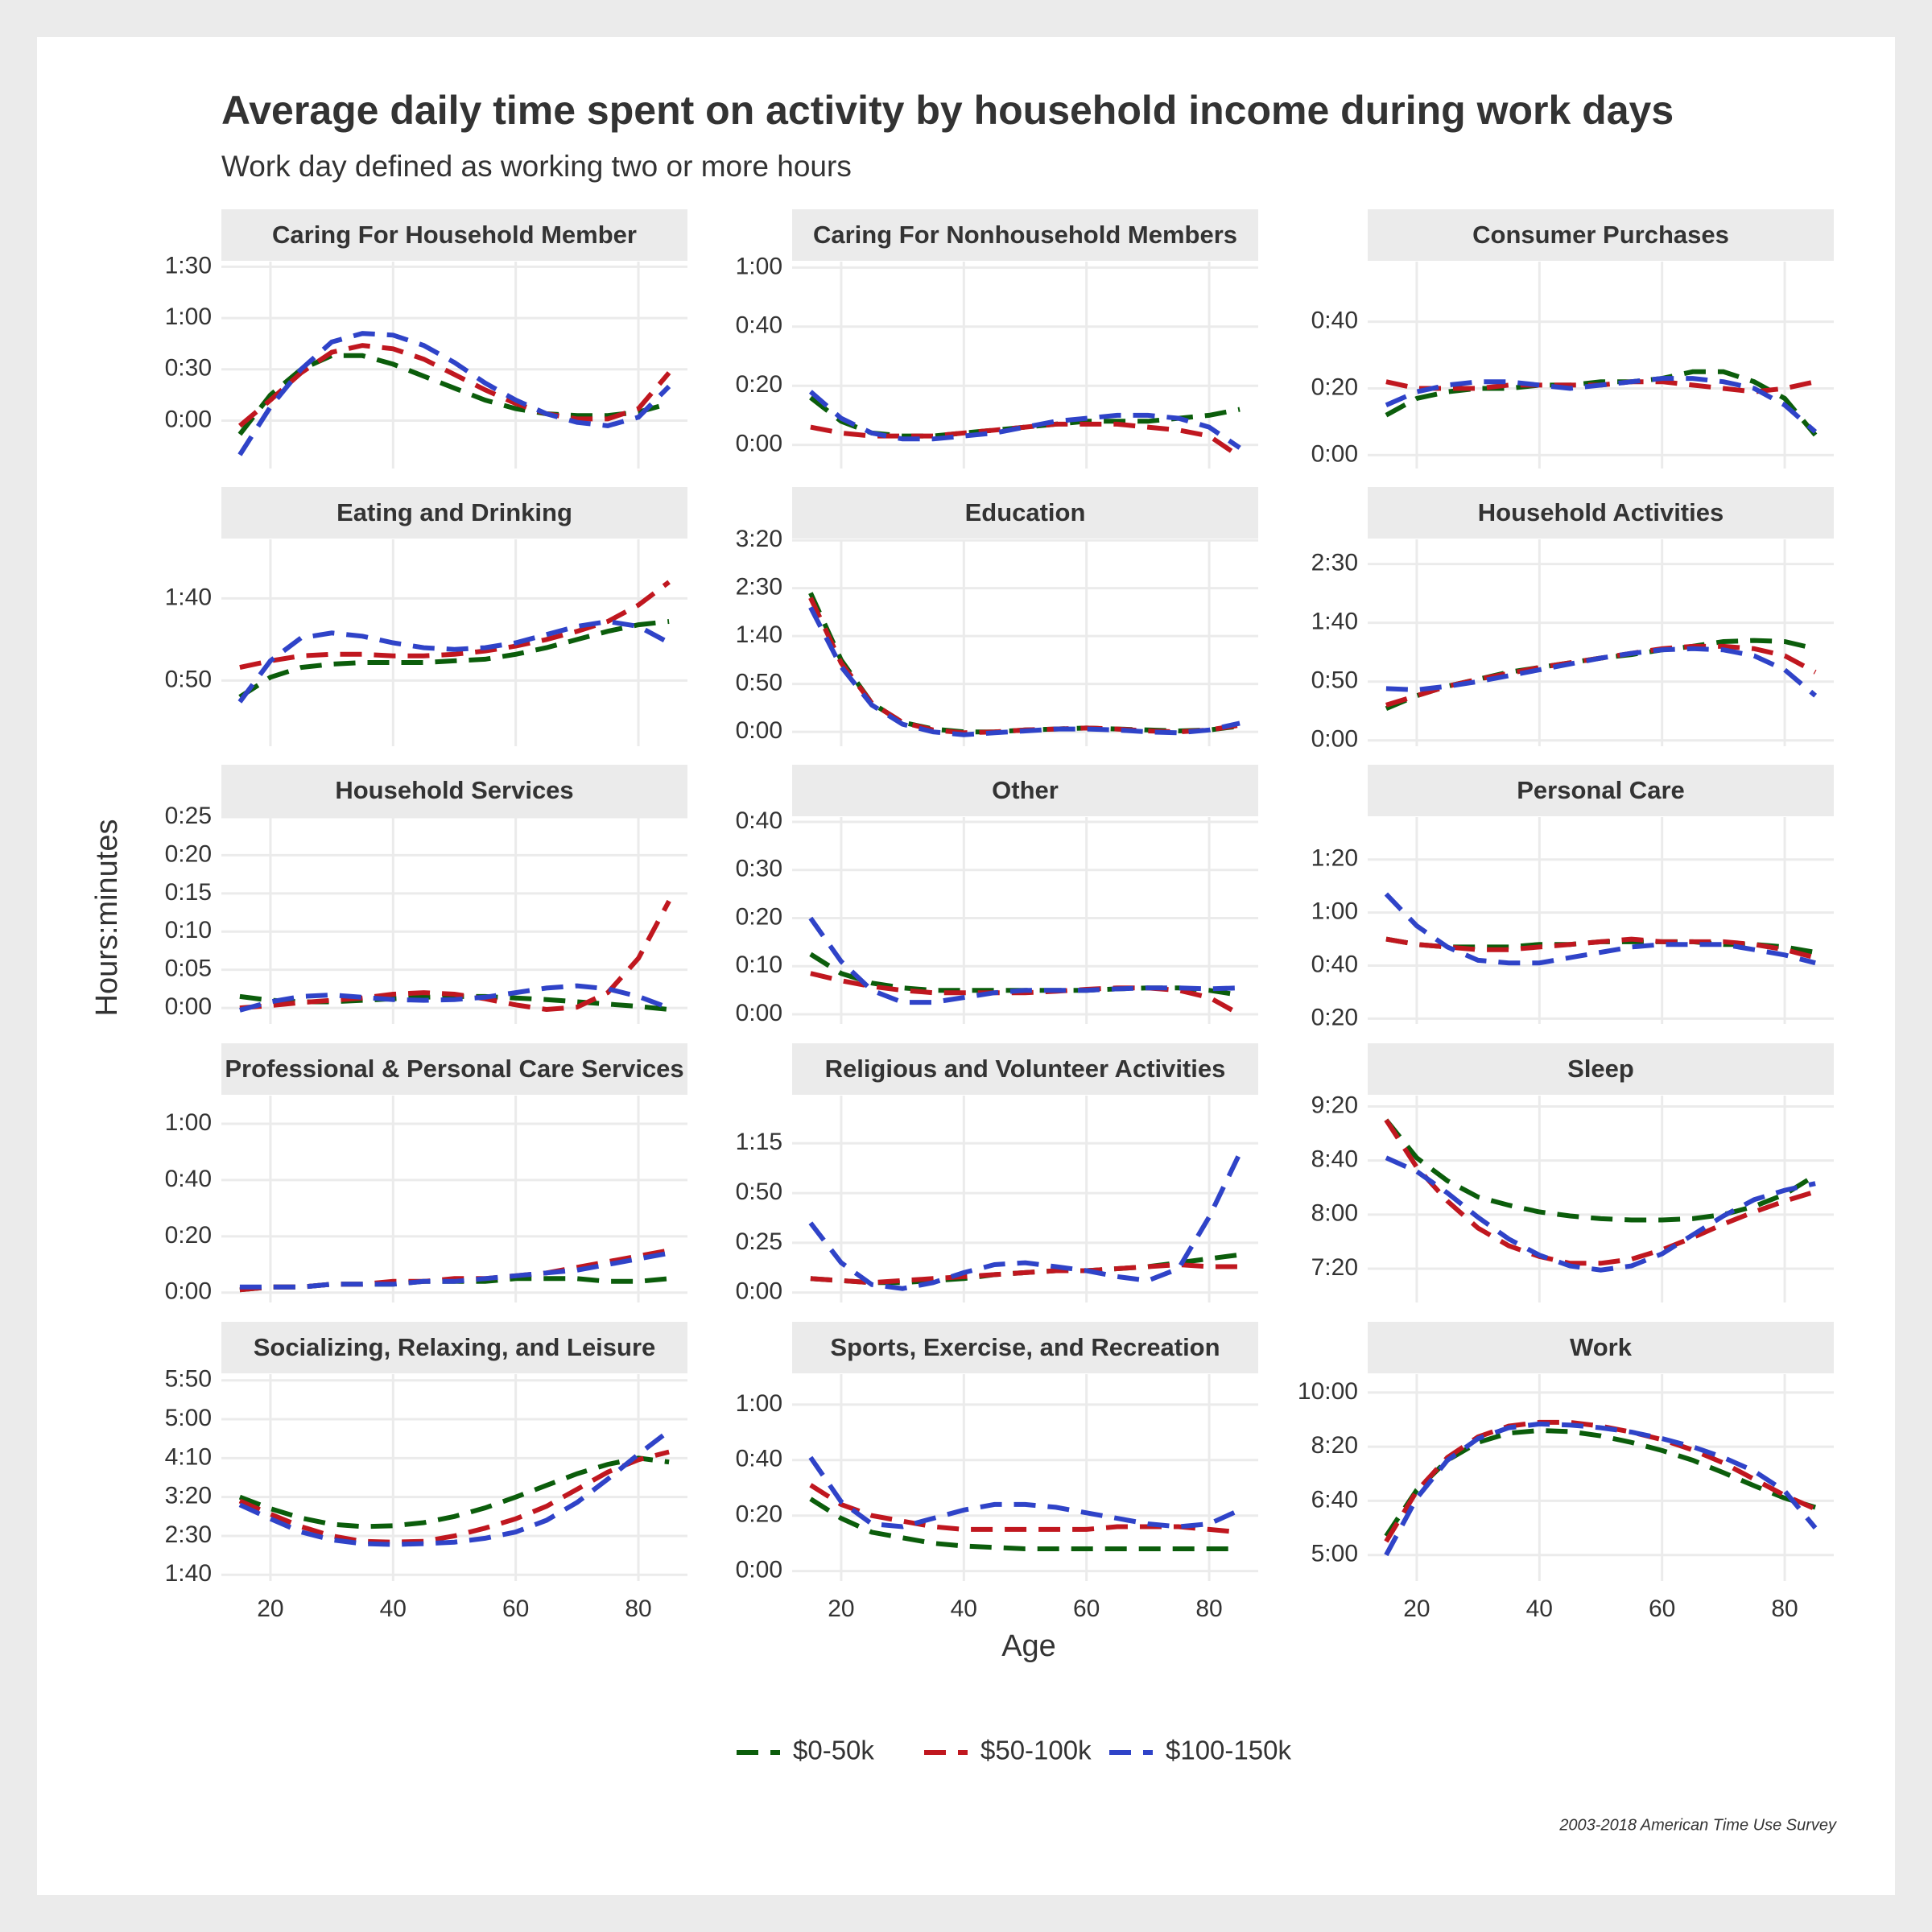 Image resolution: width=1932 pixels, height=1932 pixels. Describe the element at coordinates (1328, 1391) in the screenshot. I see `y-tick-label: 10:00` at that location.